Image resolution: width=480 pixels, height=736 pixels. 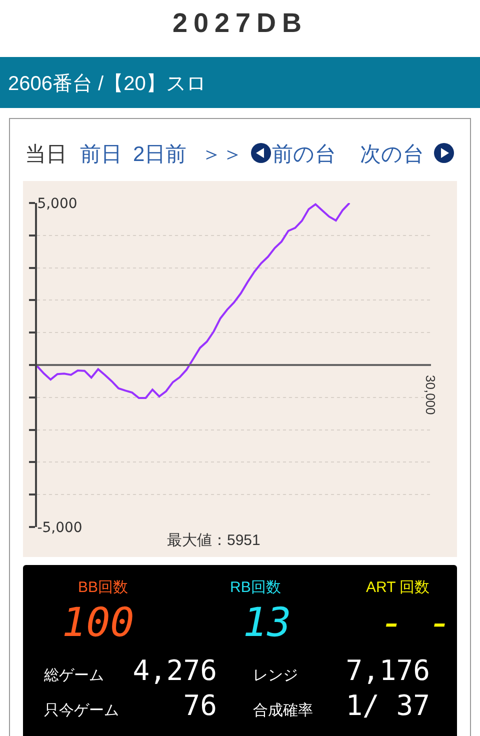 I want to click on text: 只今ゲーム, so click(x=81, y=710).